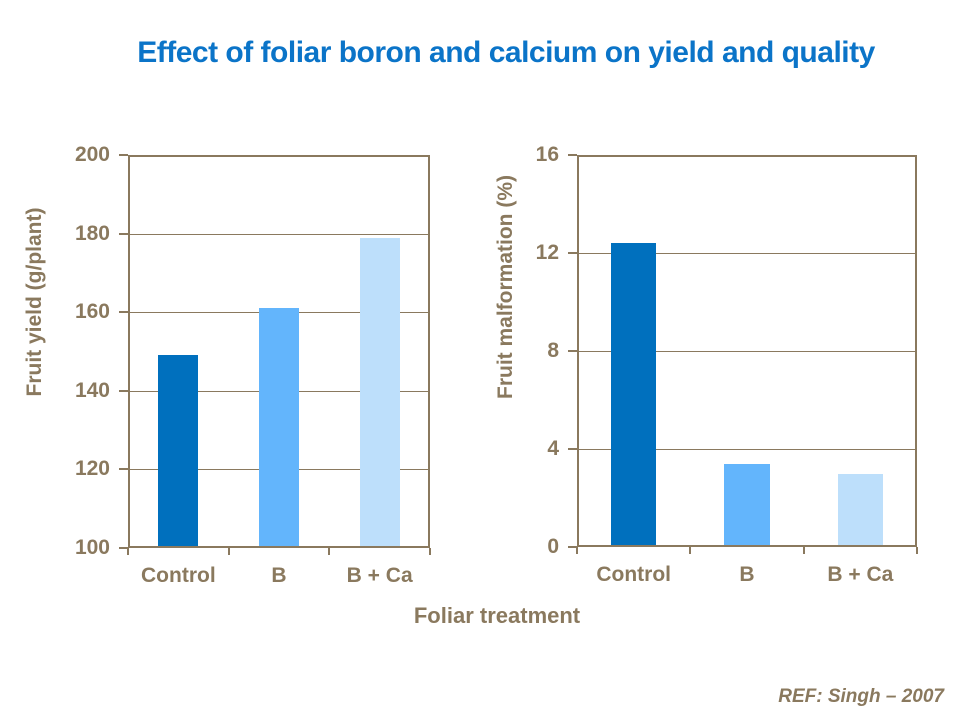  I want to click on y-tick-label: 120, so click(92, 469).